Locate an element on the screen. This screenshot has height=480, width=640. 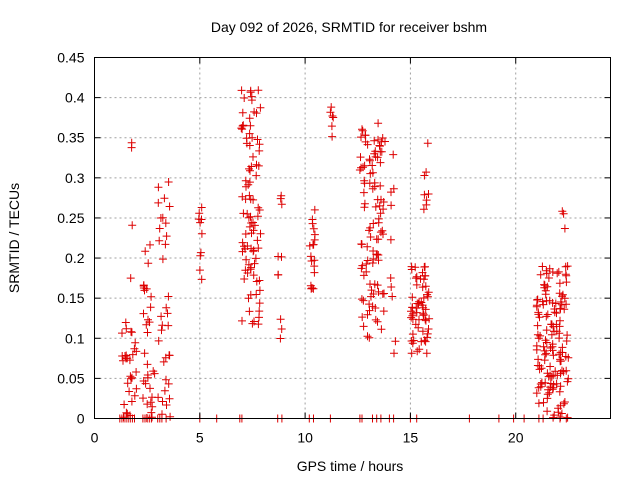
y-tick-label: 0 is located at coordinates (81, 419).